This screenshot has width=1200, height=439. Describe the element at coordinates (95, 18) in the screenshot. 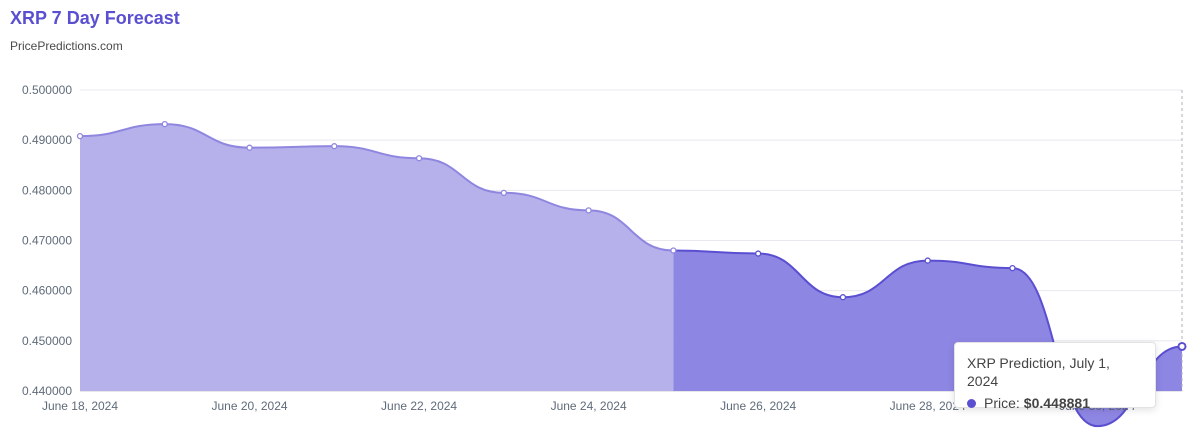

I see `chart-title: XRP 7 Day Forecast` at that location.